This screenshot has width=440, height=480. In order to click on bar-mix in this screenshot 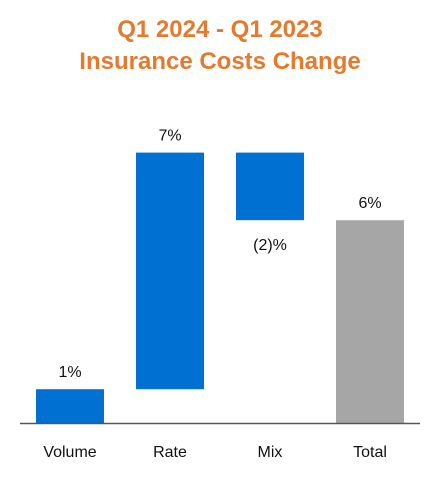, I will do `click(270, 186)`.